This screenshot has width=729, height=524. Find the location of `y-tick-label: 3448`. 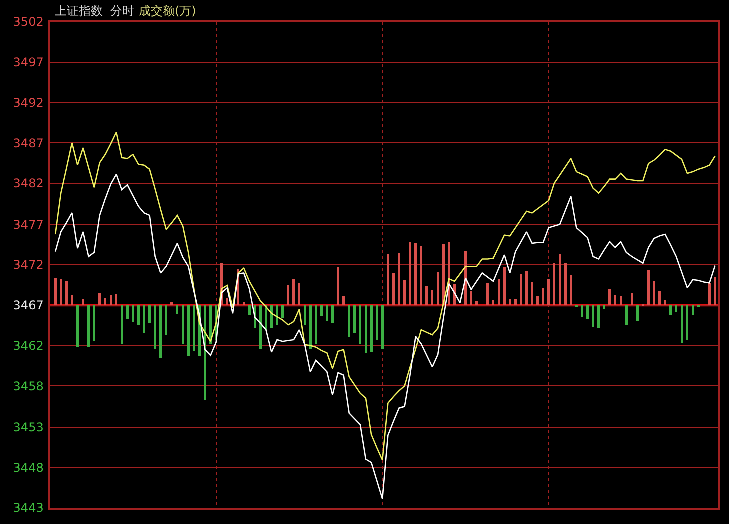

y-tick-label: 3448 is located at coordinates (28, 467).